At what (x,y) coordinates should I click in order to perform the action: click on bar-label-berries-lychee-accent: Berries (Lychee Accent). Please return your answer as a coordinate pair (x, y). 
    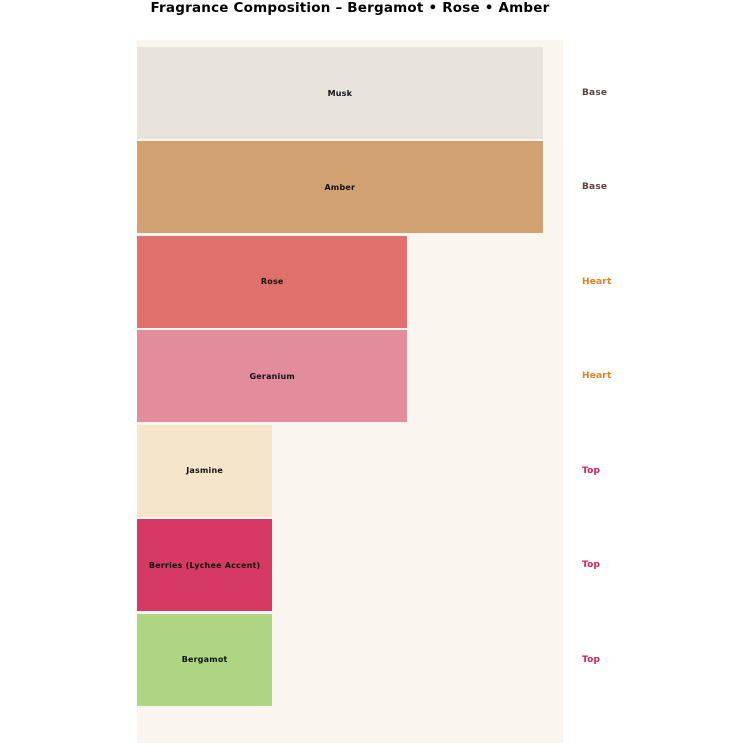
    Looking at the image, I should click on (204, 565).